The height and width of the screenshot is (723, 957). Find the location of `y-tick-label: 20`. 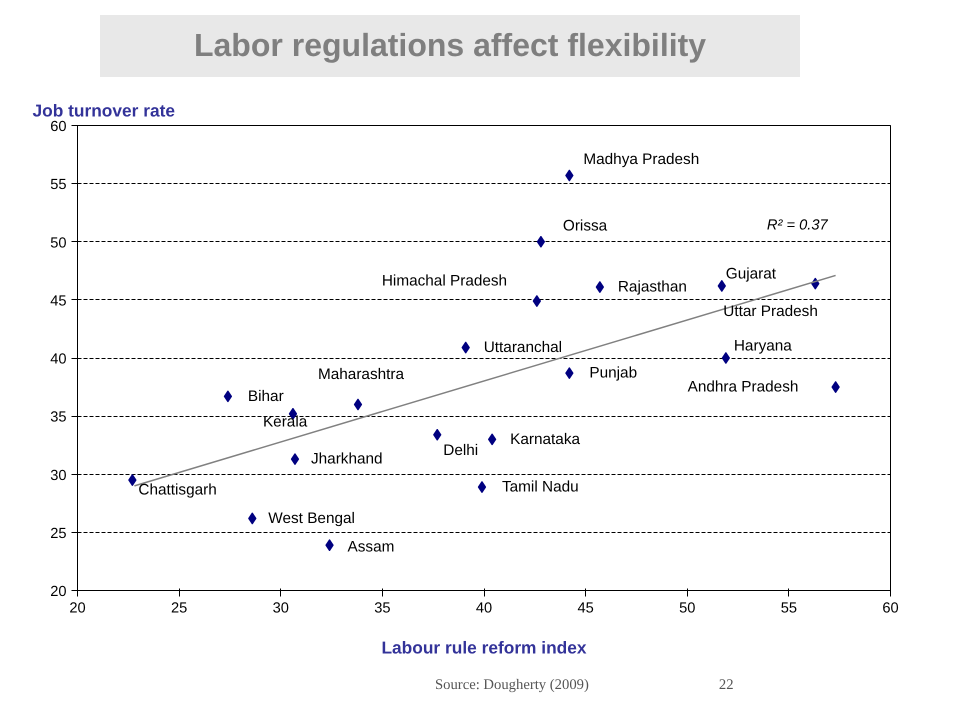

y-tick-label: 20 is located at coordinates (58, 592).